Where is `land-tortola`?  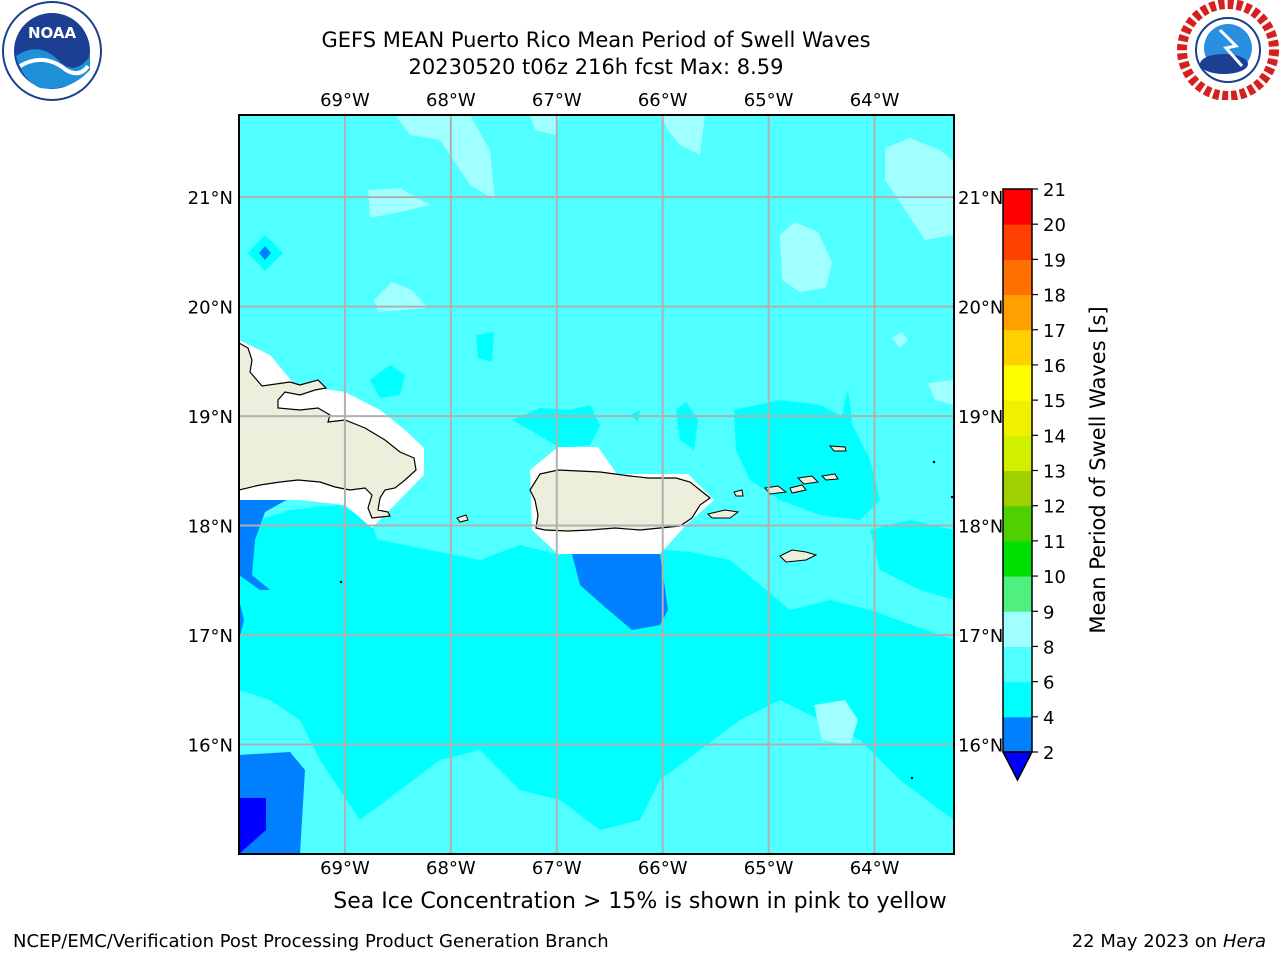
land-tortola is located at coordinates (808, 480).